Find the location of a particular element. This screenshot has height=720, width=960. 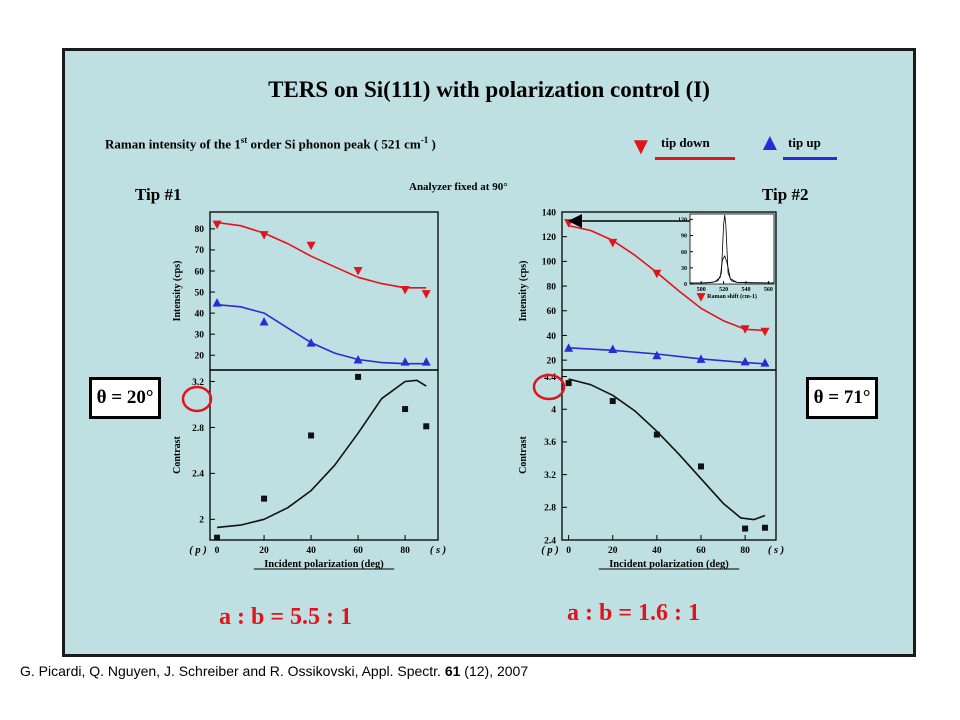

tip2-intensity-ytick-label: 20 is located at coordinates (552, 361).